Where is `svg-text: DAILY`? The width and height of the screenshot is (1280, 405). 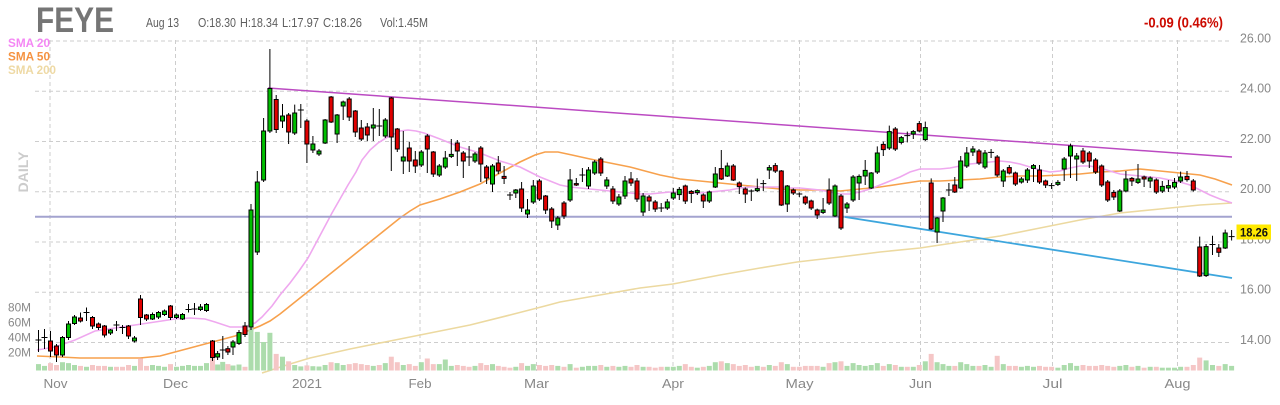 svg-text: DAILY is located at coordinates (23, 172).